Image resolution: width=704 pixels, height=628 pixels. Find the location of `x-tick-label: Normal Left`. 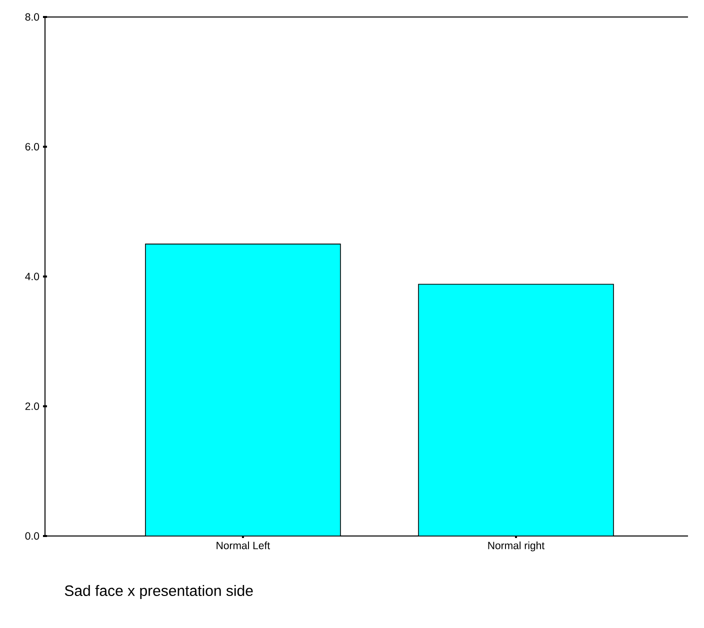

x-tick-label: Normal Left is located at coordinates (243, 546).